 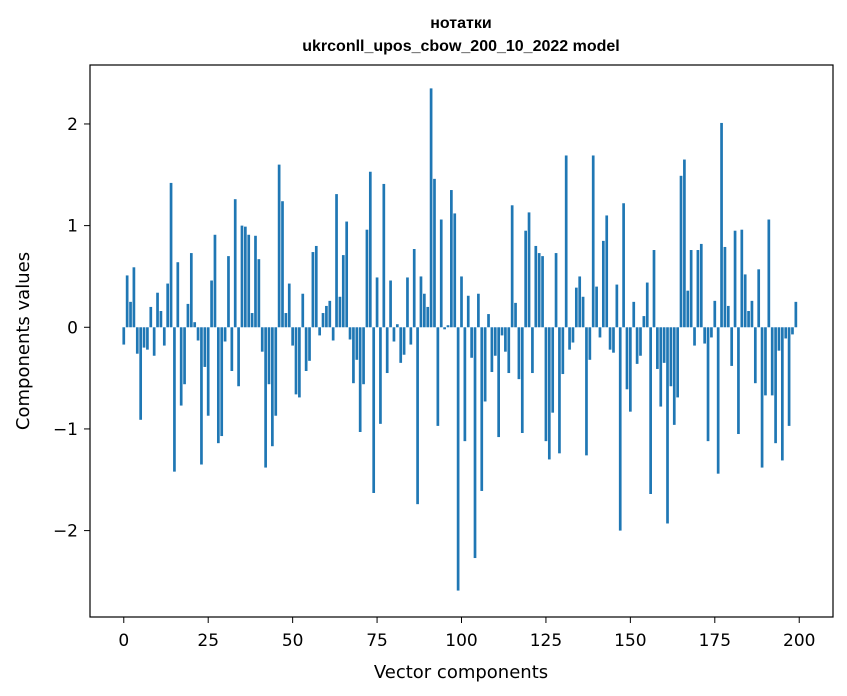 I want to click on chart-title: нотатки, so click(x=460, y=23).